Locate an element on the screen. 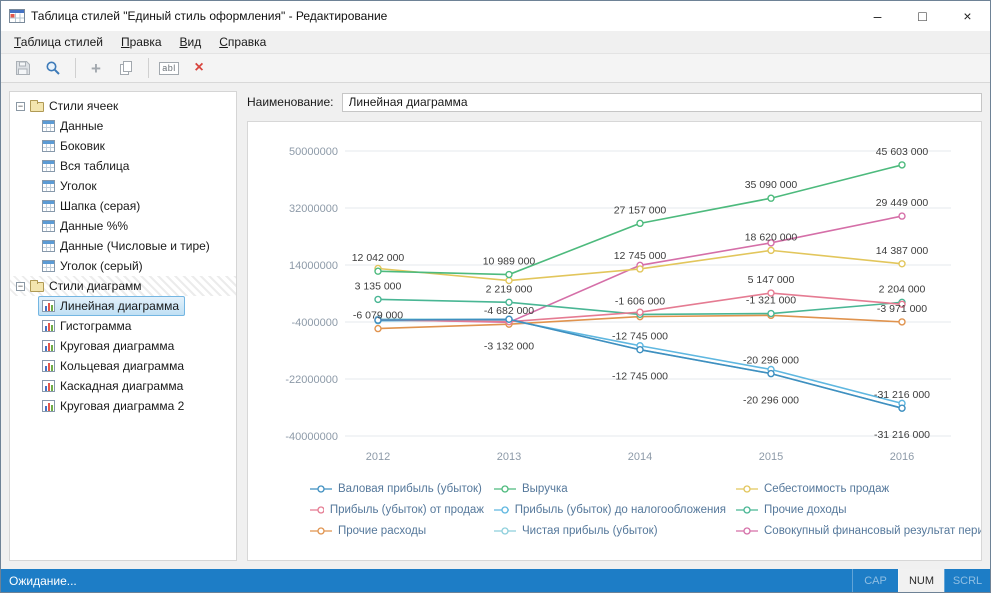  tree-item-hit: Вся таблица is located at coordinates (86, 166).